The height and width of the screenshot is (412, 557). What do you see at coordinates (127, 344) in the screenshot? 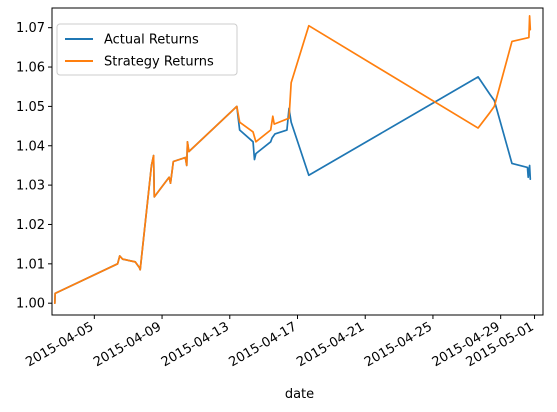
I see `x-tick-label: 2015-04-09` at bounding box center [127, 344].